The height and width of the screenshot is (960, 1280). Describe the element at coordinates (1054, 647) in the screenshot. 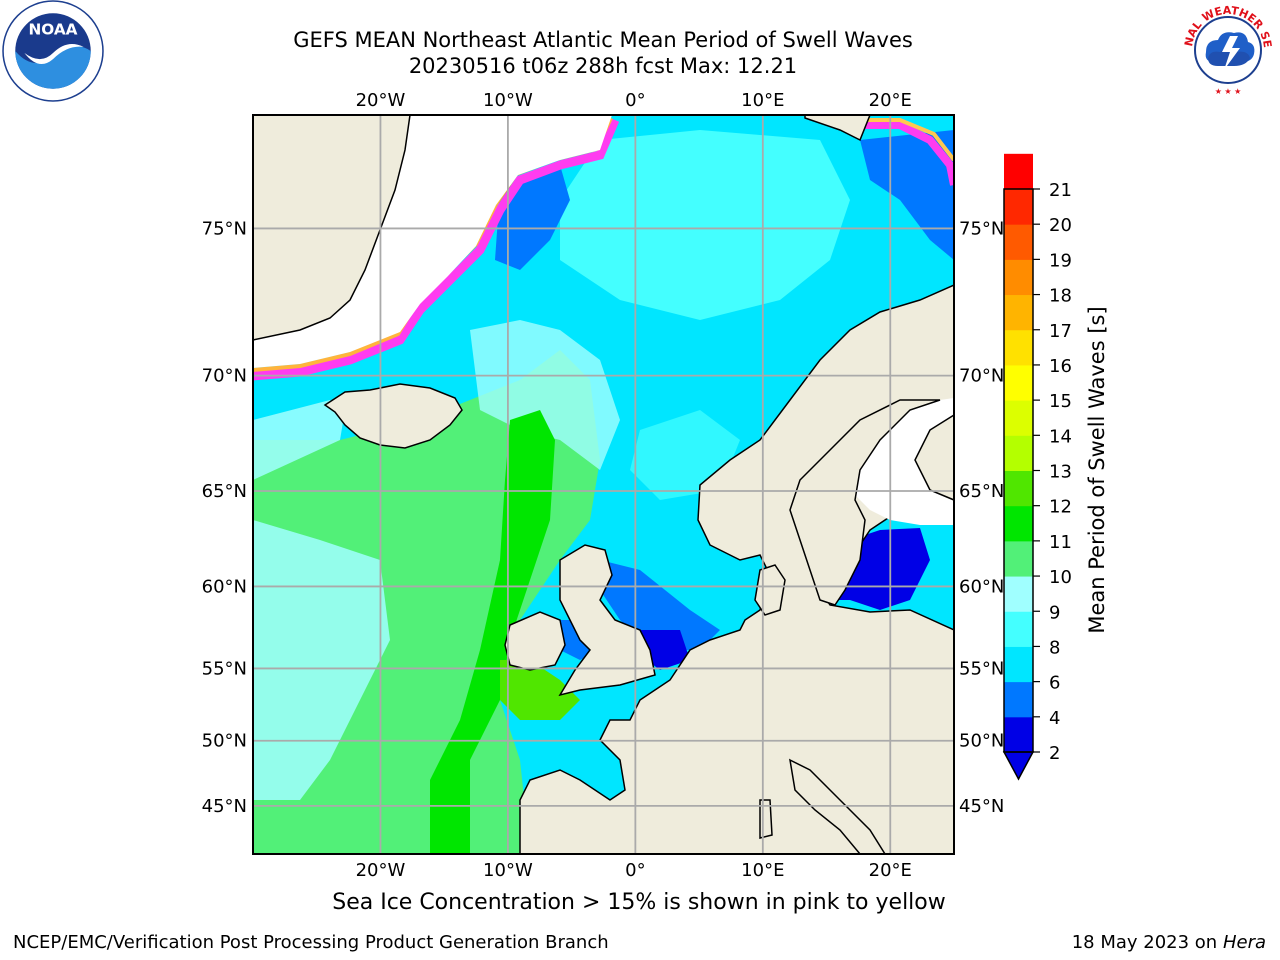

I see `colorbar-tick-label: 8` at that location.